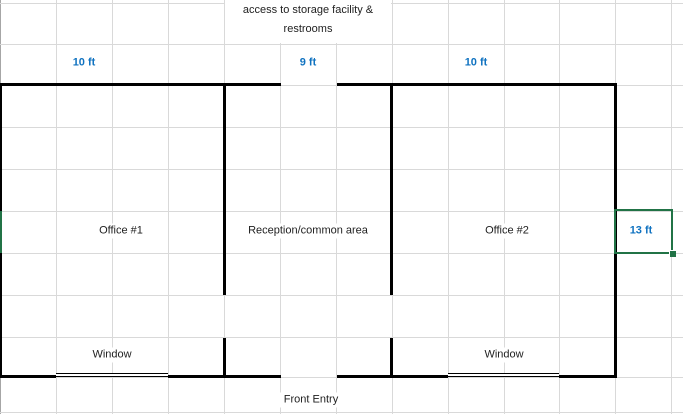 The width and height of the screenshot is (683, 414). I want to click on fill-handle, so click(673, 254).